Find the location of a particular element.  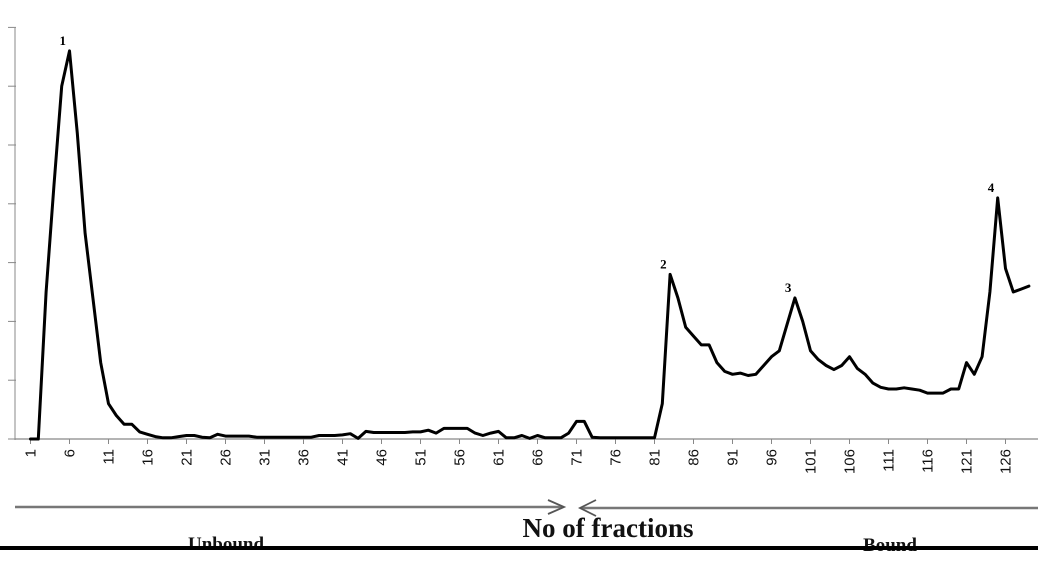

x-tick-label: 51 is located at coordinates (421, 457).